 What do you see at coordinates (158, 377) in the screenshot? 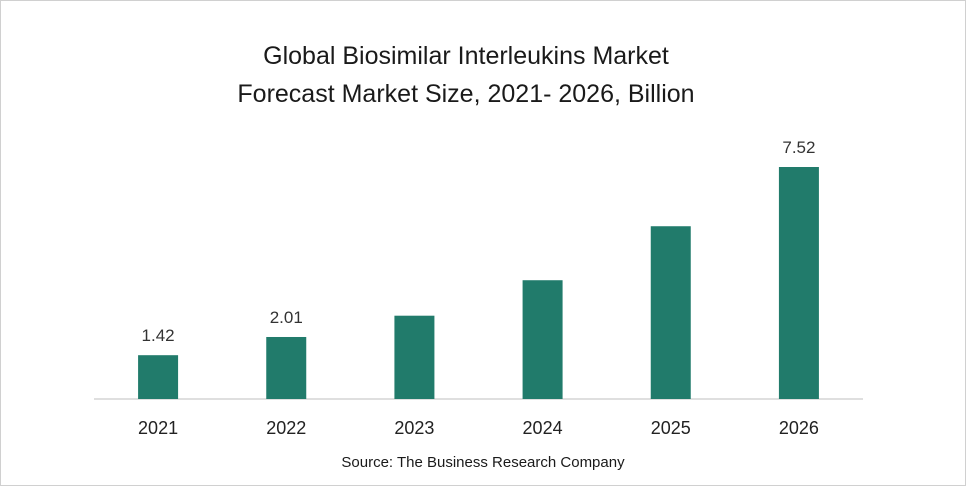
I see `bar-2021` at bounding box center [158, 377].